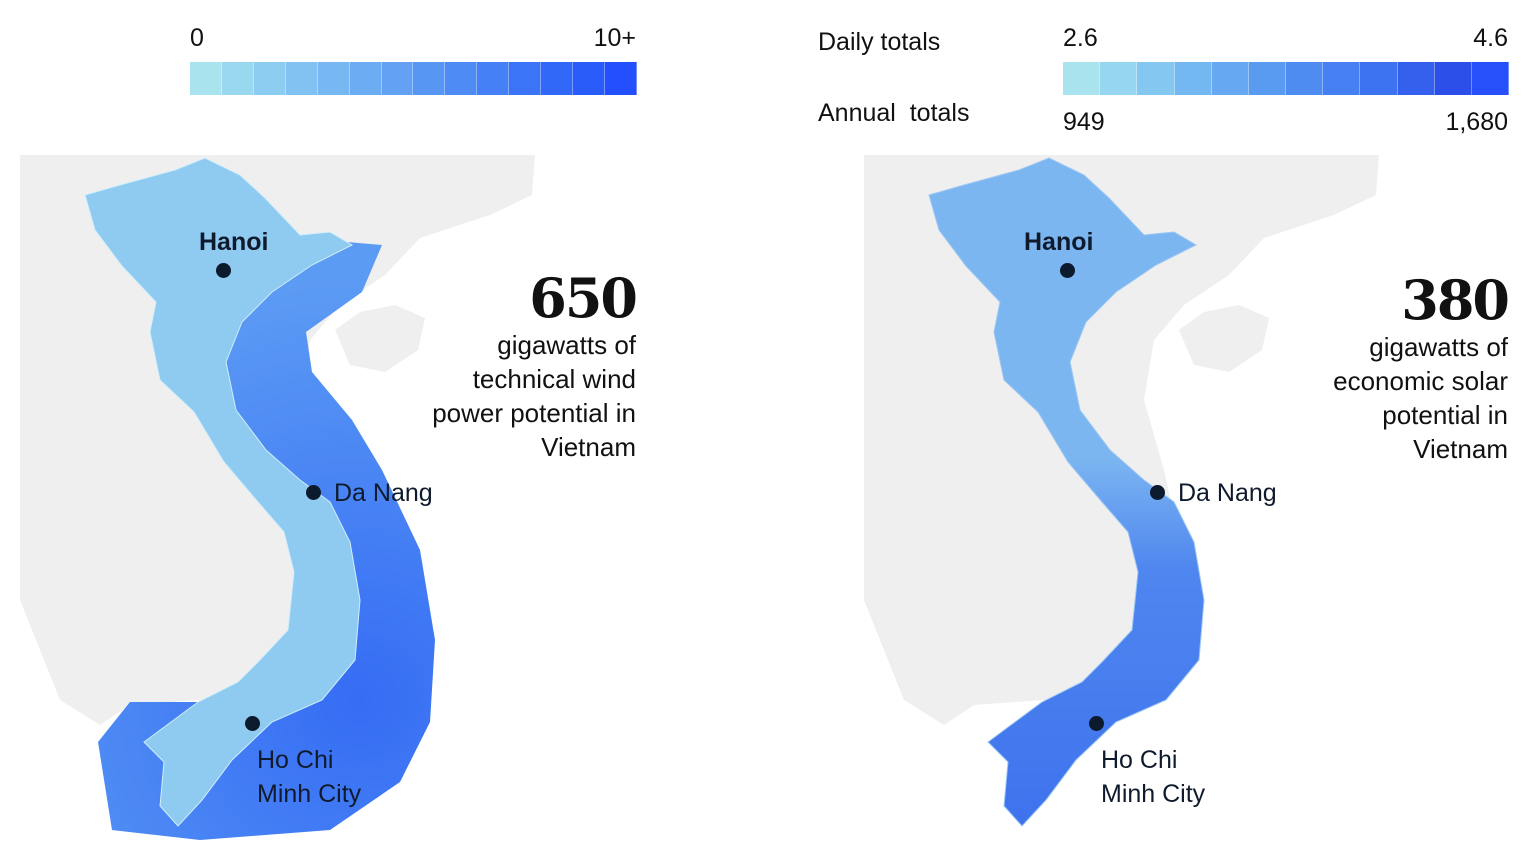  I want to click on wind-stat-line: gigawatts of, so click(566, 345).